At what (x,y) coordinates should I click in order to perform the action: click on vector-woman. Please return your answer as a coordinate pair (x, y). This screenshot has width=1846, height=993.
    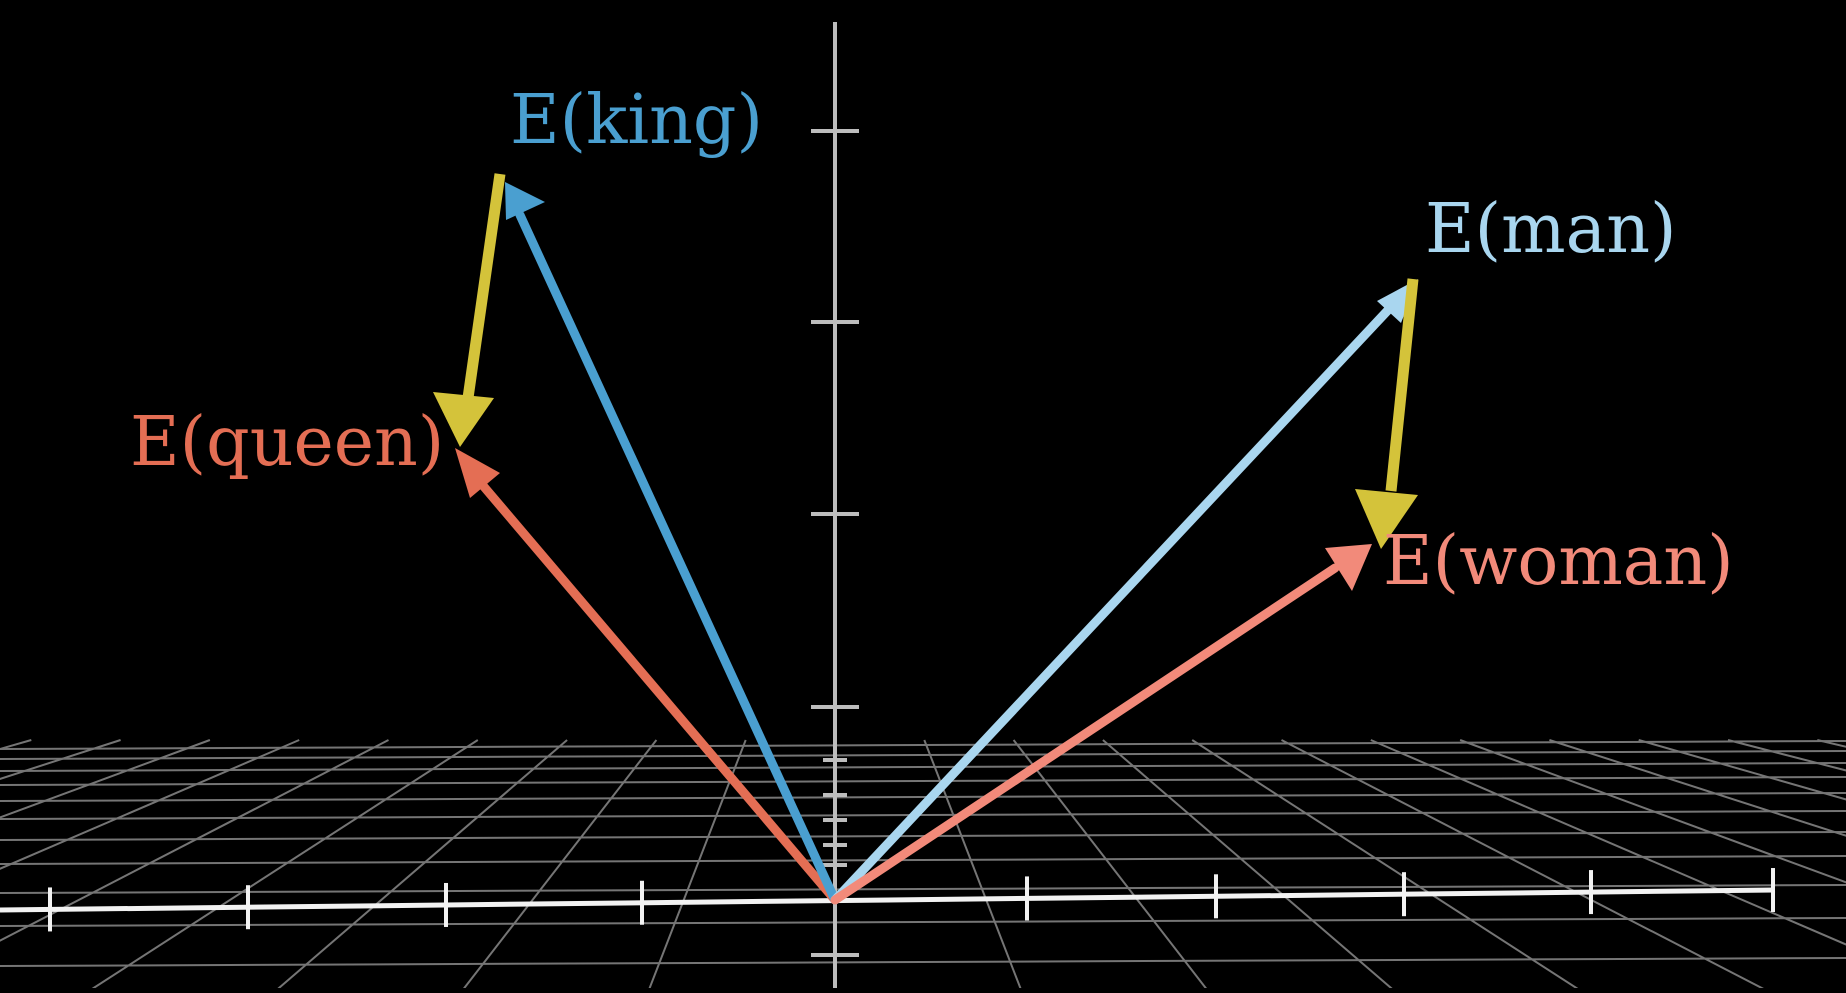
    Looking at the image, I should click on (1101, 724).